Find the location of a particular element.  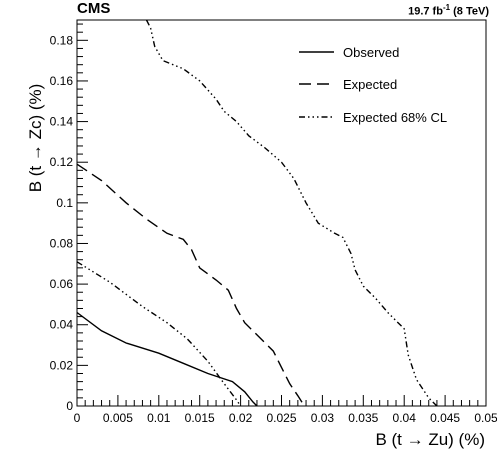

x-tick-label: 0.045 is located at coordinates (445, 418).